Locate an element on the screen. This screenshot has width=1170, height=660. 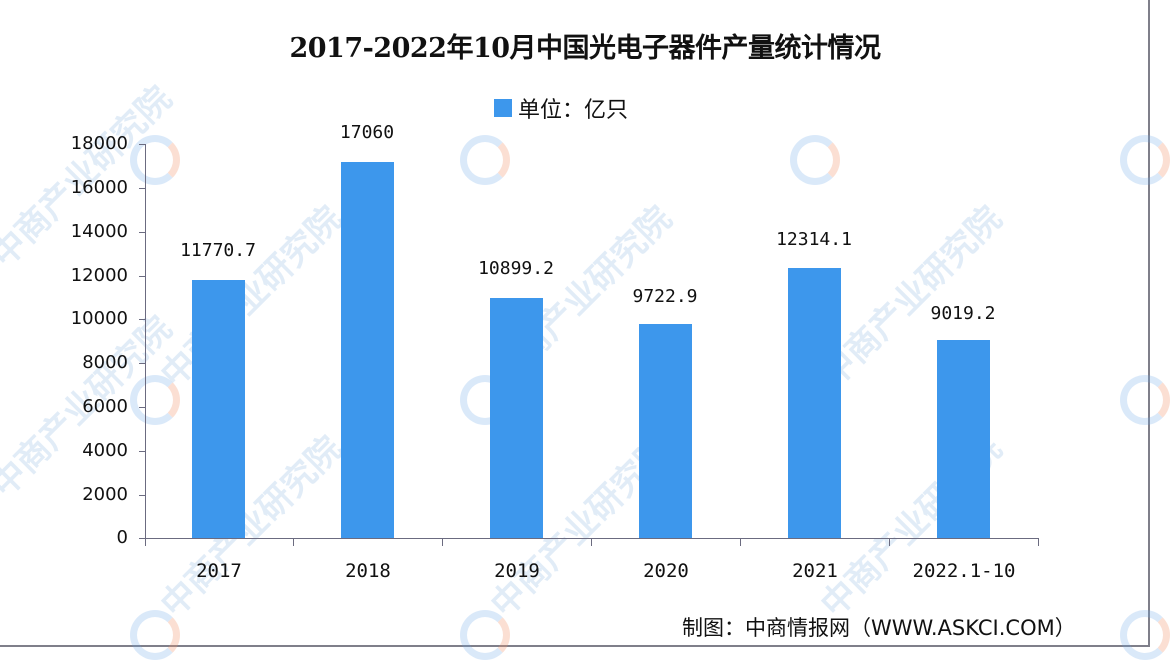
y-tick-label: 14000 is located at coordinates (99, 231).